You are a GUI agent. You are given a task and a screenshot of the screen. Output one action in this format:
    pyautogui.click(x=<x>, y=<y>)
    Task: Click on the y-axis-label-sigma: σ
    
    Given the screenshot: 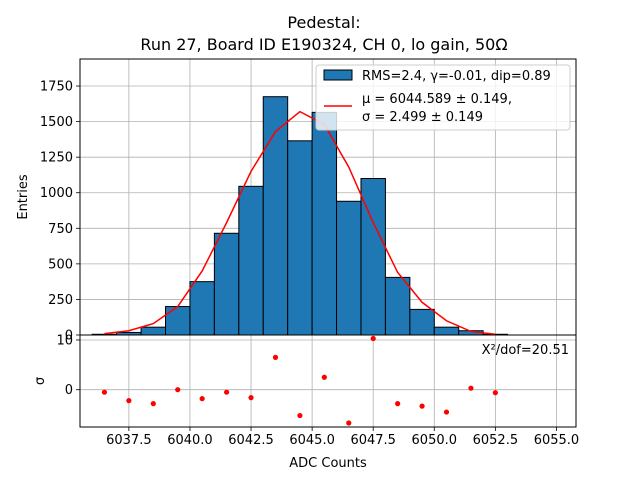 What is the action you would take?
    pyautogui.click(x=40, y=381)
    